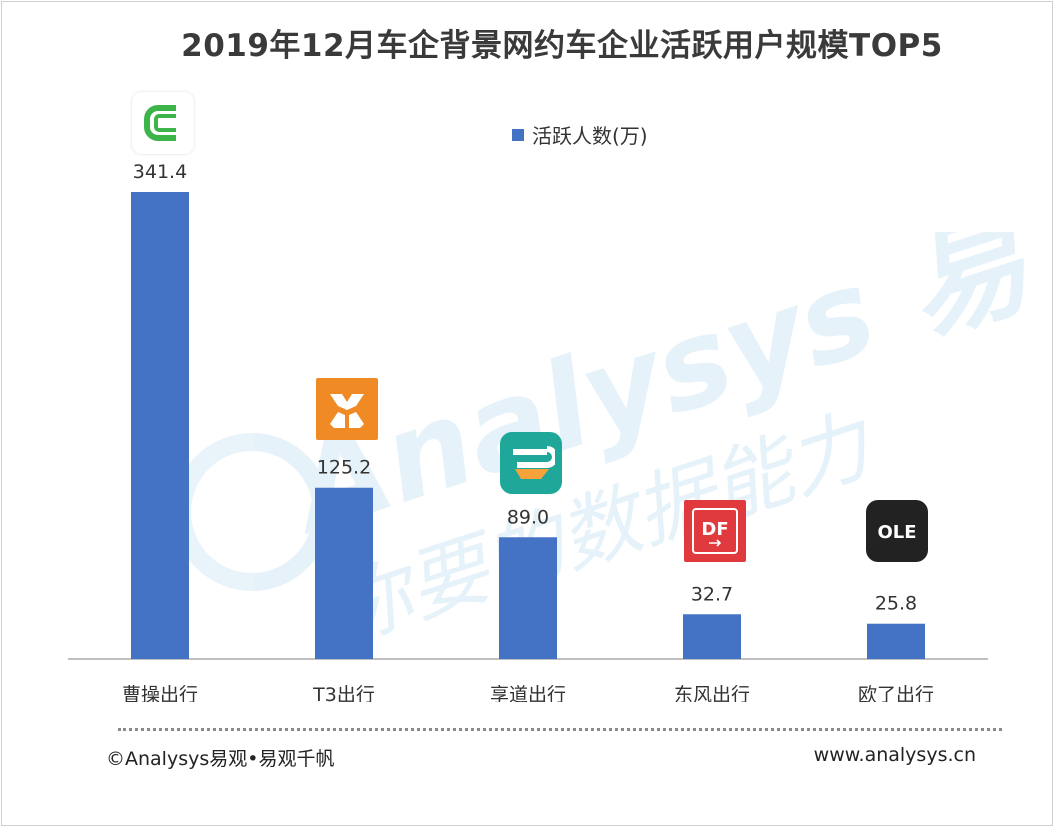  Describe the element at coordinates (560, 729) in the screenshot. I see `footer-divider` at that location.